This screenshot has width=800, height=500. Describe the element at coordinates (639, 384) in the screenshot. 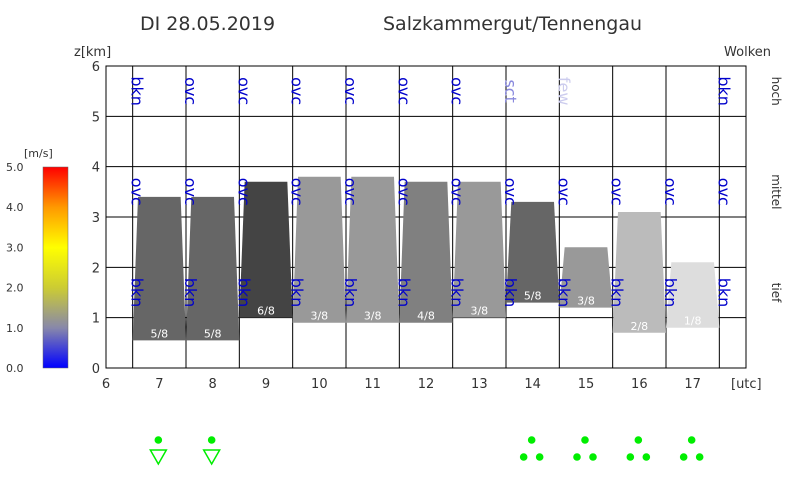

I see `x-tick-label: 16` at that location.